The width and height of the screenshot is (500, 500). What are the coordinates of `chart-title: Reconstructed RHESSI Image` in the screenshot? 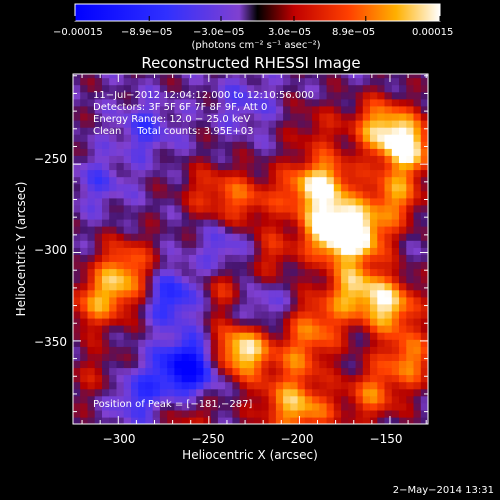 It's located at (250, 63).